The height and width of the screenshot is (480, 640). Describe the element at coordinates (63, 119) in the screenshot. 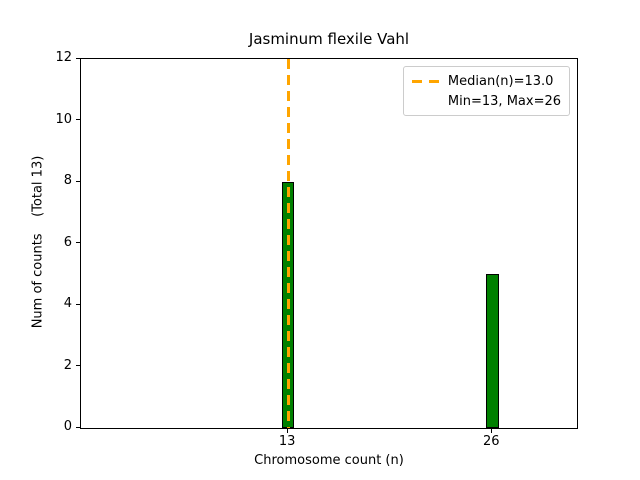

I see `y-tick-label-10: 10` at that location.